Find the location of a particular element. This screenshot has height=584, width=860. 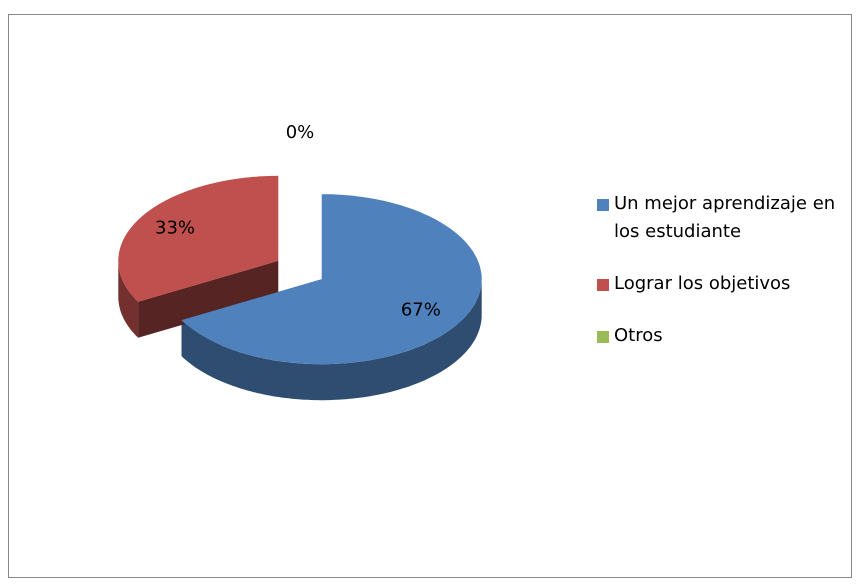

slice-cut-face is located at coordinates (208, 299).